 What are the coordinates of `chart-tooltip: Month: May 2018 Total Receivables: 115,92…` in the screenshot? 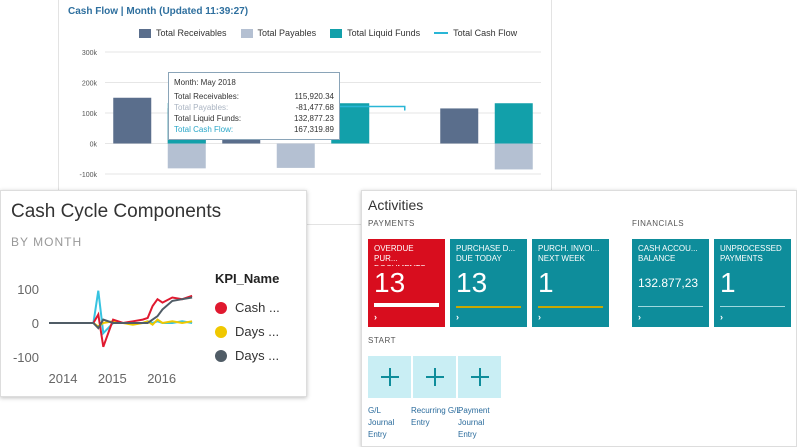 It's located at (254, 106).